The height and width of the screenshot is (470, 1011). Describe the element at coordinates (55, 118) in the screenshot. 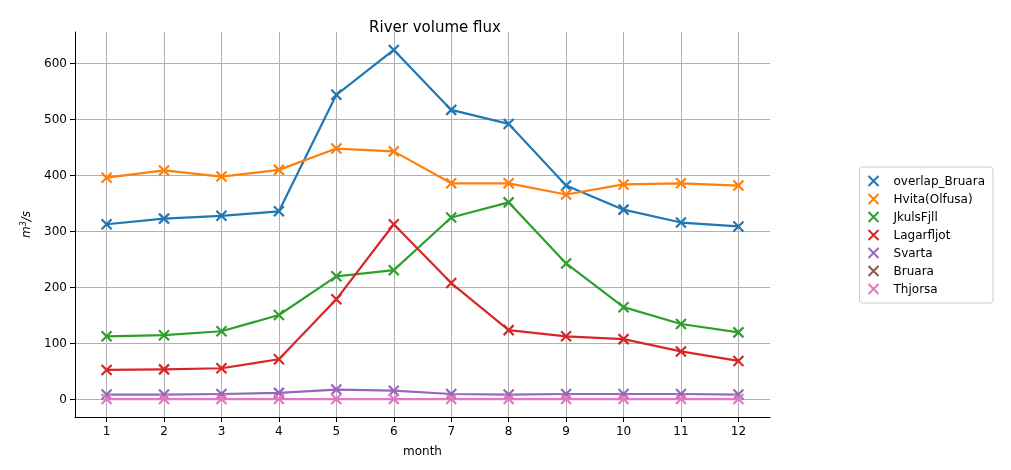

I see `y-tick-label: 500` at that location.